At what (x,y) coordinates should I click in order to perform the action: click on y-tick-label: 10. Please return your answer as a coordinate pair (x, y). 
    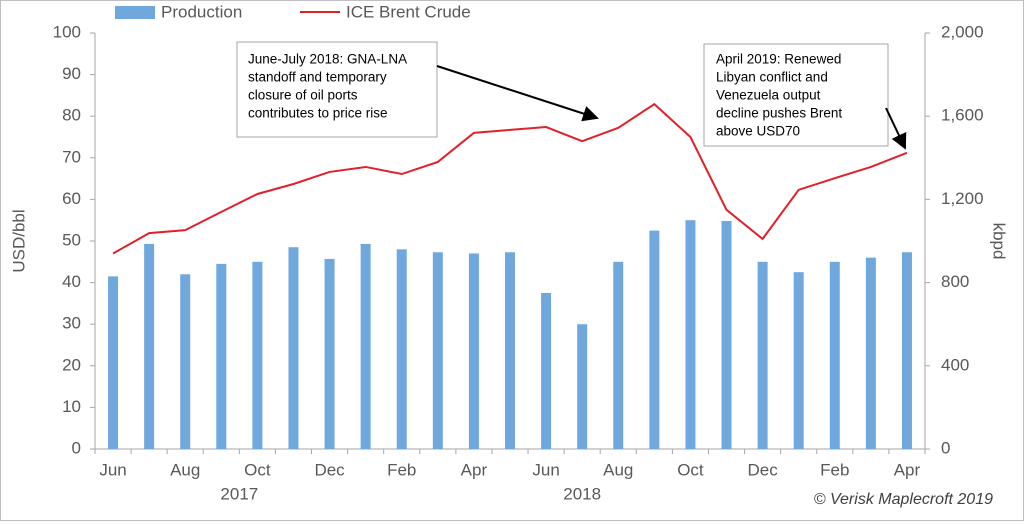
    Looking at the image, I should click on (71, 406).